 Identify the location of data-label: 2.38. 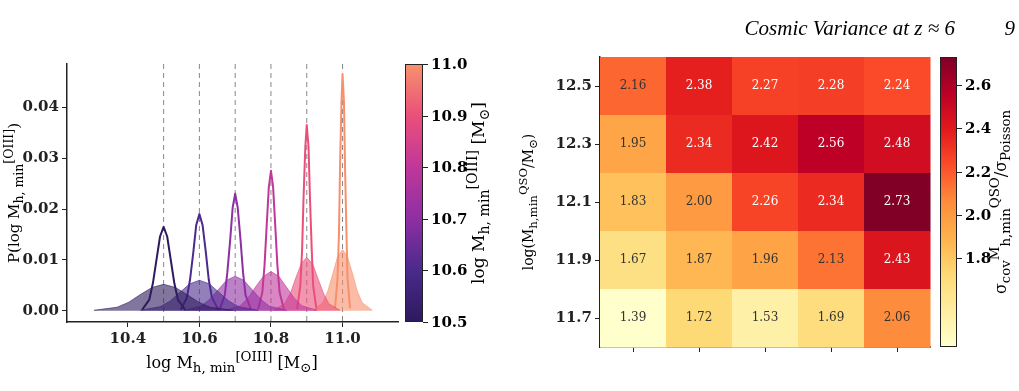
(699, 85).